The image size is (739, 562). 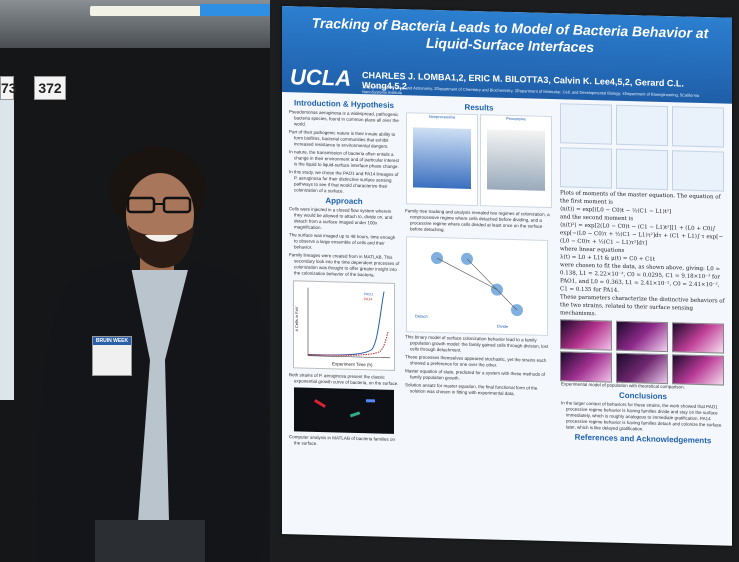 I want to click on nonprocessive-panel: Nonprocessive, so click(x=442, y=159).